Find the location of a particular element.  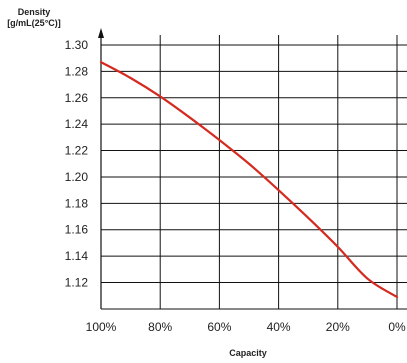

x-tick-label: 100% is located at coordinates (101, 327).